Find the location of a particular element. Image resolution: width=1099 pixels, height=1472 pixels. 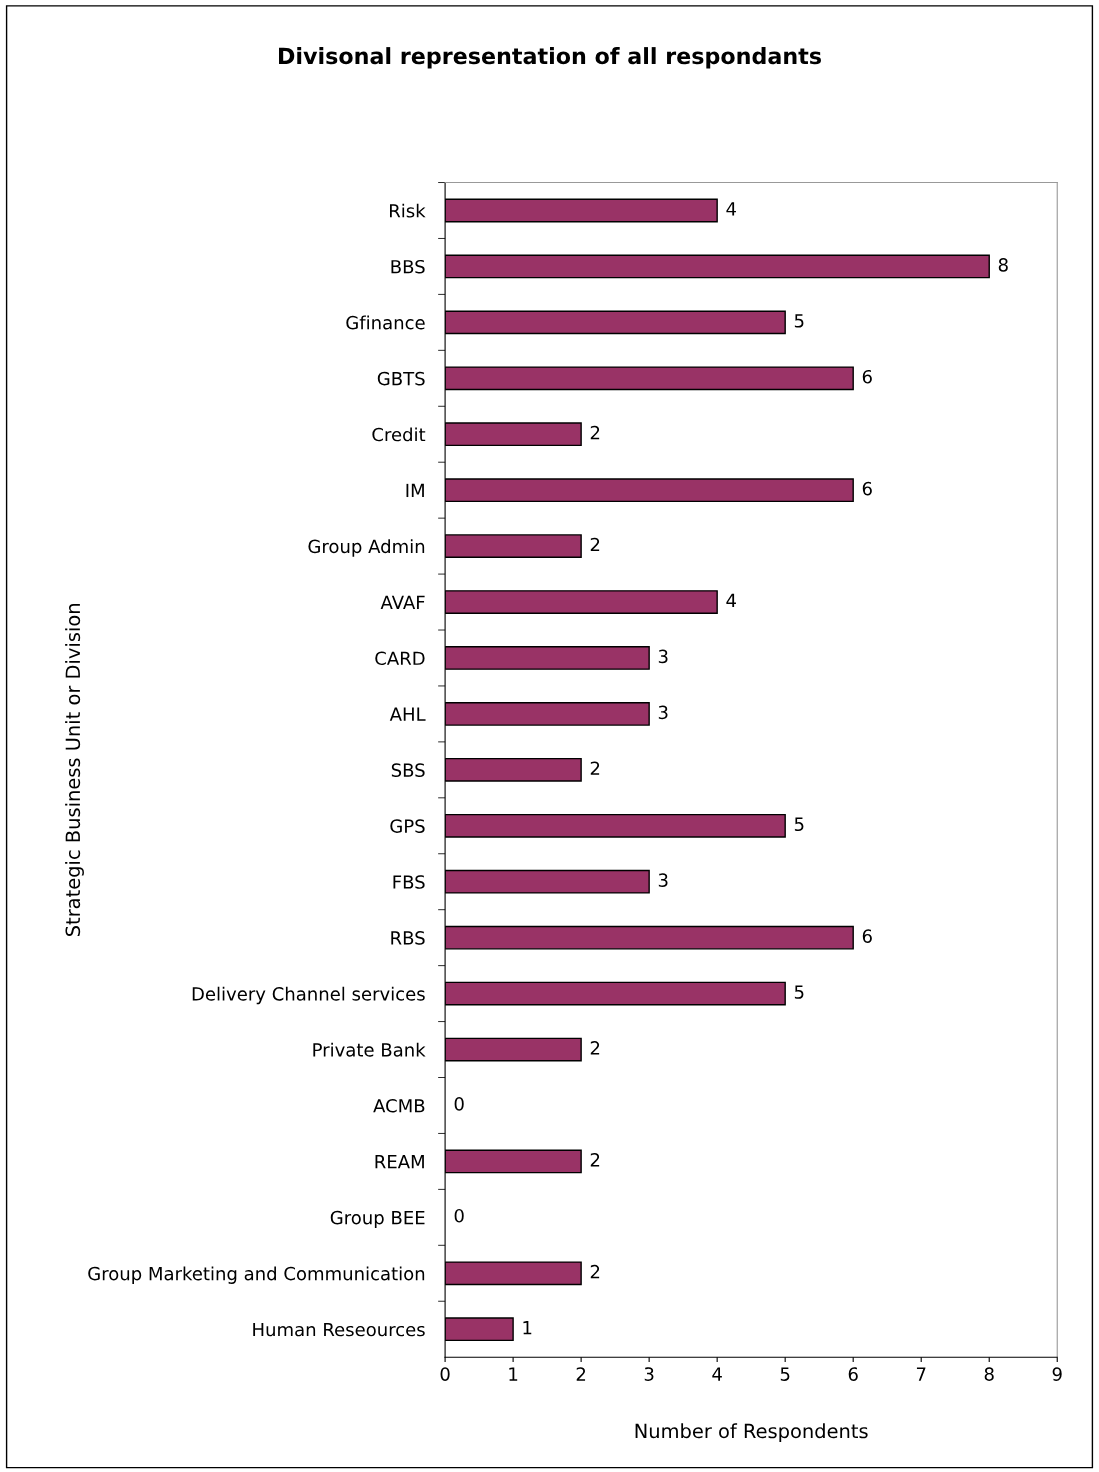

y-tick-label: IM is located at coordinates (415, 490).